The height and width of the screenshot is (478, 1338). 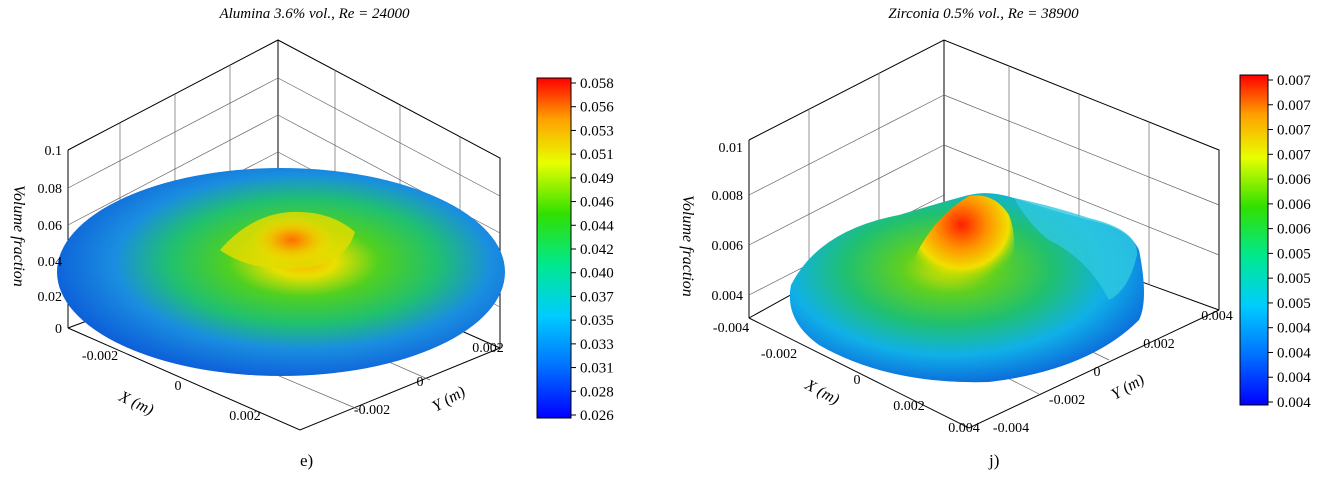 I want to click on colorbar-tick-label: 0.053, so click(x=597, y=131).